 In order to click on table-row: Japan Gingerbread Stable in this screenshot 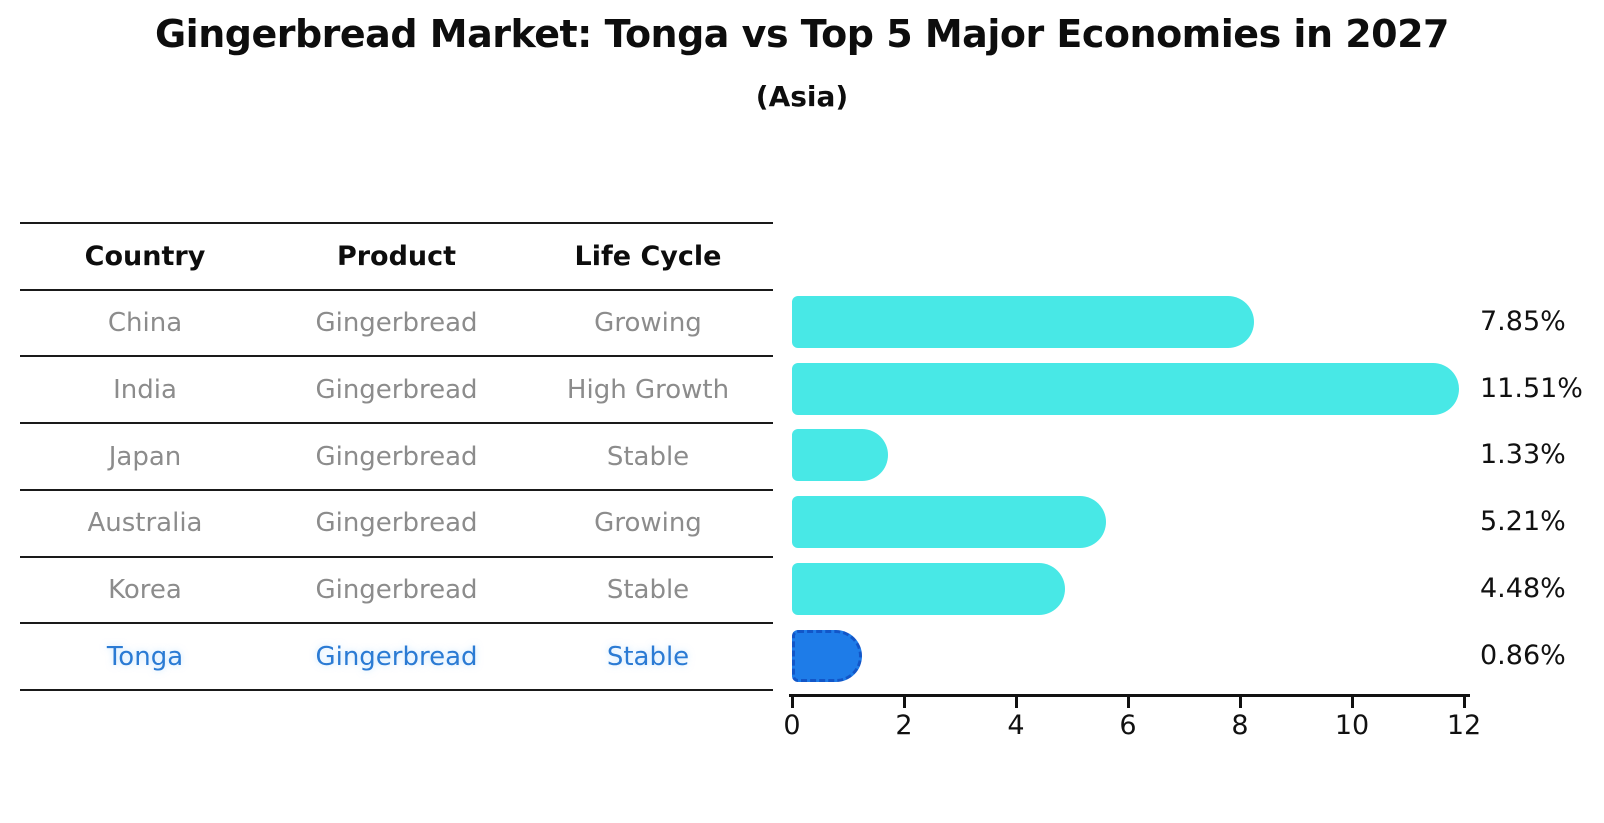, I will do `click(396, 455)`.